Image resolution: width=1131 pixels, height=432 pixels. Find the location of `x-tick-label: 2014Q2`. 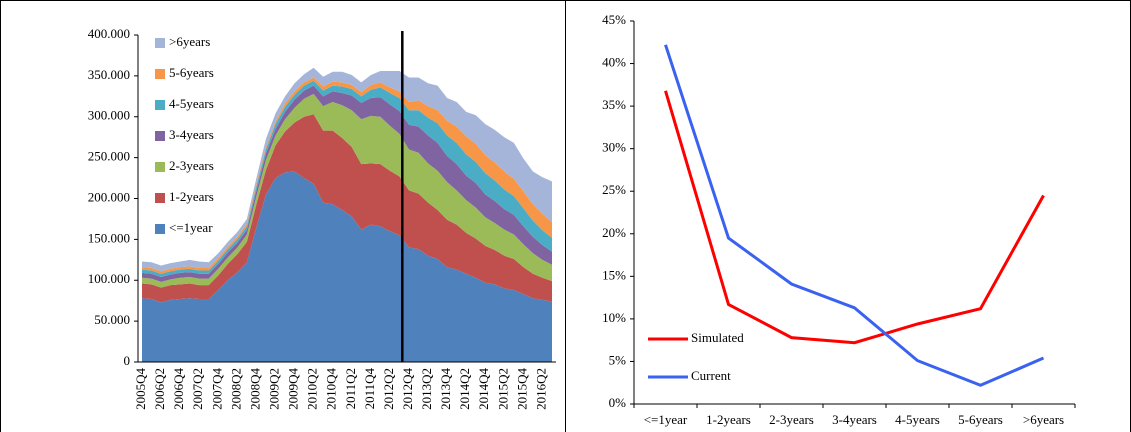

x-tick-label: 2014Q2 is located at coordinates (464, 389).